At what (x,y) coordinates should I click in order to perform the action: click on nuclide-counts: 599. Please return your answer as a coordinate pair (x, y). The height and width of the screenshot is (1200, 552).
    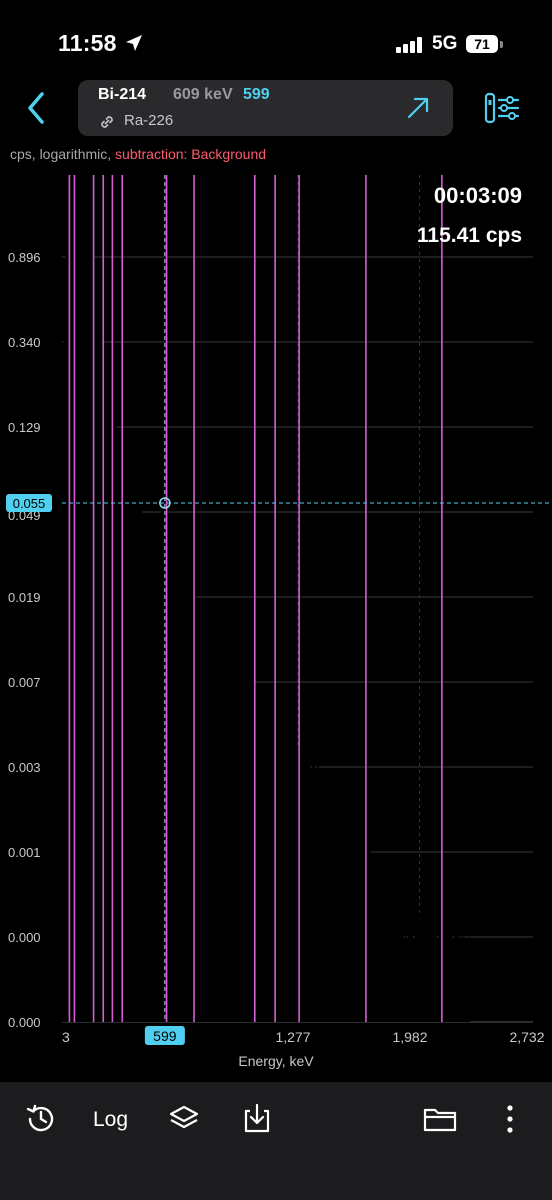
    Looking at the image, I should click on (256, 94).